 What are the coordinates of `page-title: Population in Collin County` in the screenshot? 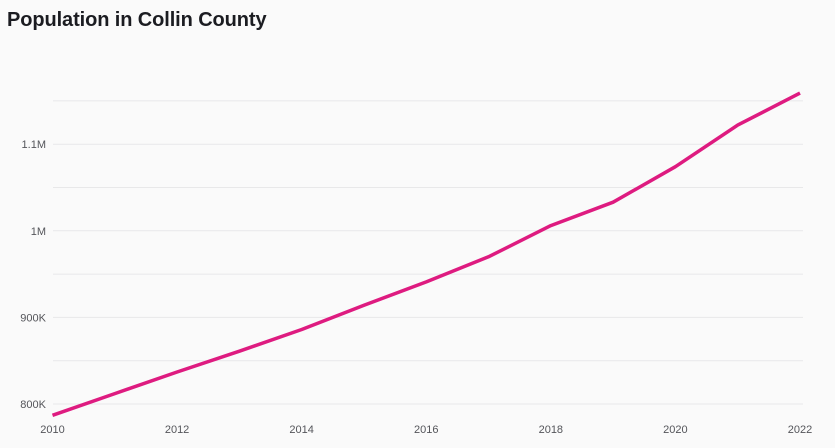 It's located at (137, 20).